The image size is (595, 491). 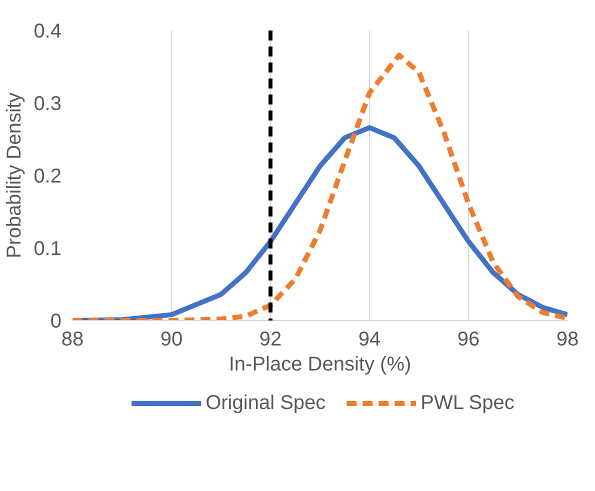 I want to click on x-tick-label: 92, so click(x=270, y=339).